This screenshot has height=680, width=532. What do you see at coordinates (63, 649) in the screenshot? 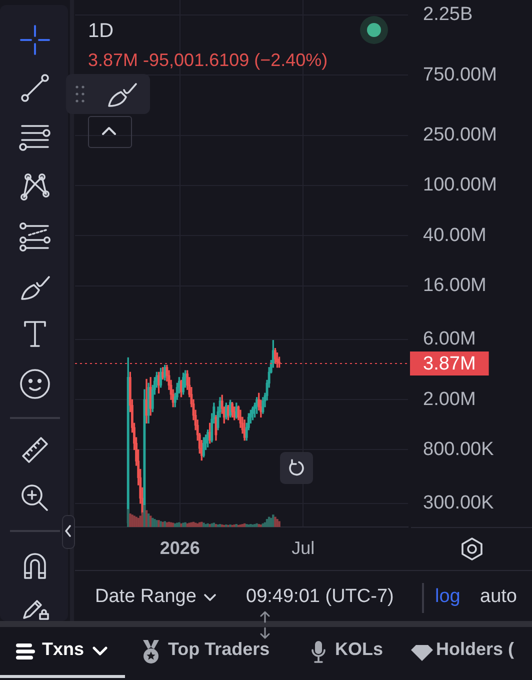
I see `text: Txns` at bounding box center [63, 649].